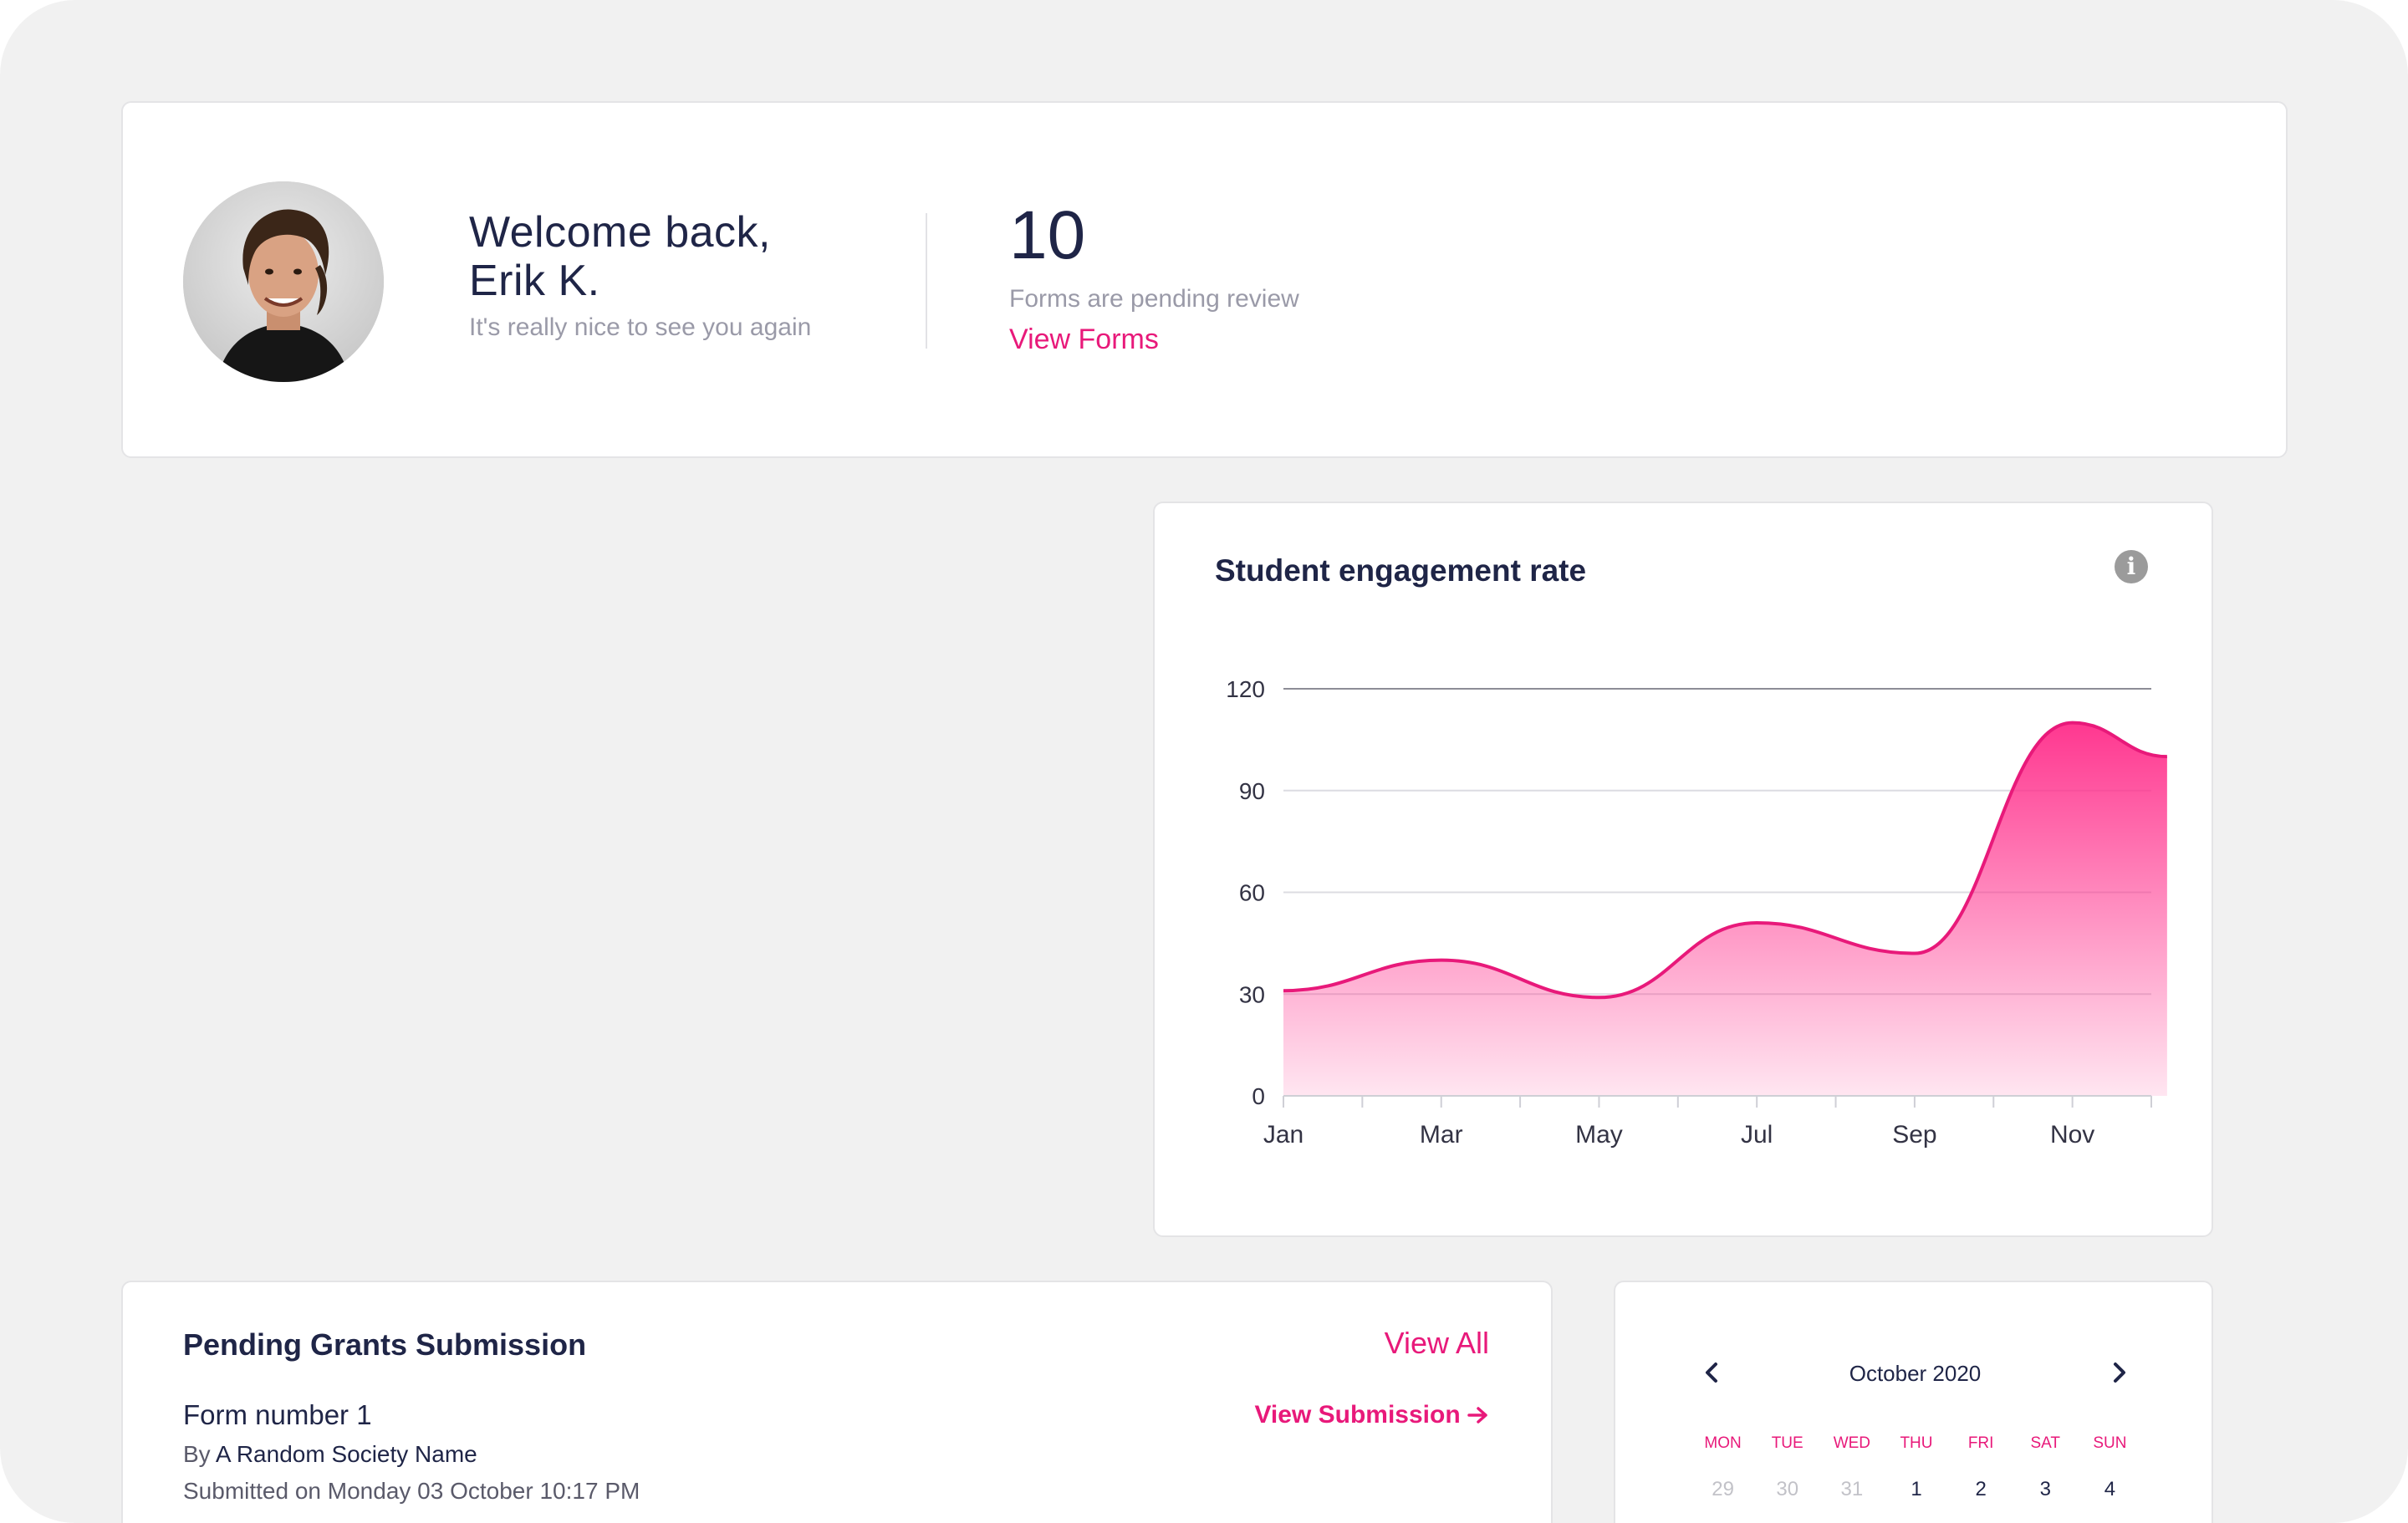 Image resolution: width=2408 pixels, height=1523 pixels. I want to click on chevron-left-icon, so click(1712, 1373).